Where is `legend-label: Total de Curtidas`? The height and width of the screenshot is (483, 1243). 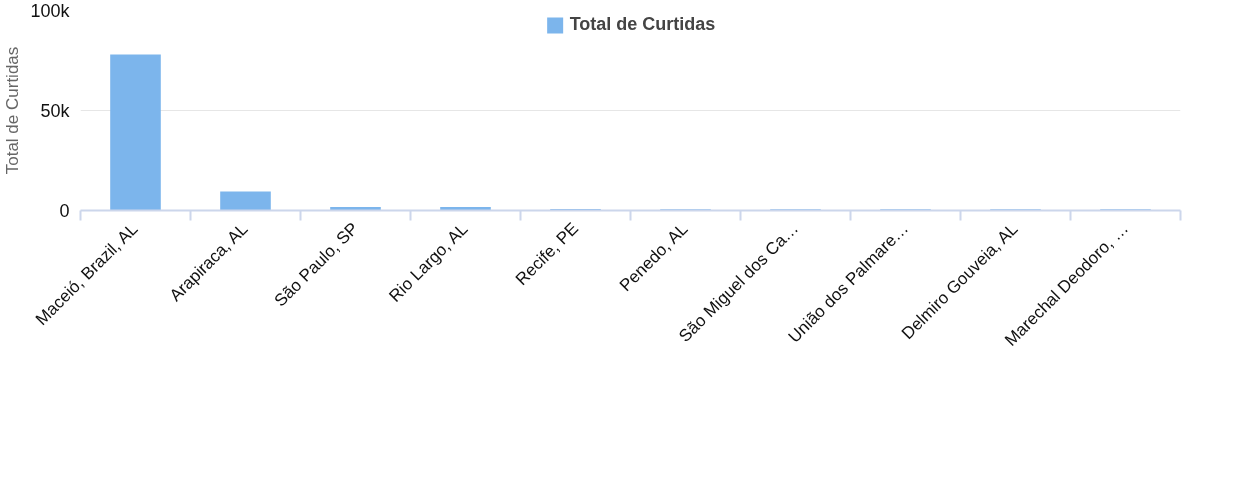
legend-label: Total de Curtidas is located at coordinates (642, 24).